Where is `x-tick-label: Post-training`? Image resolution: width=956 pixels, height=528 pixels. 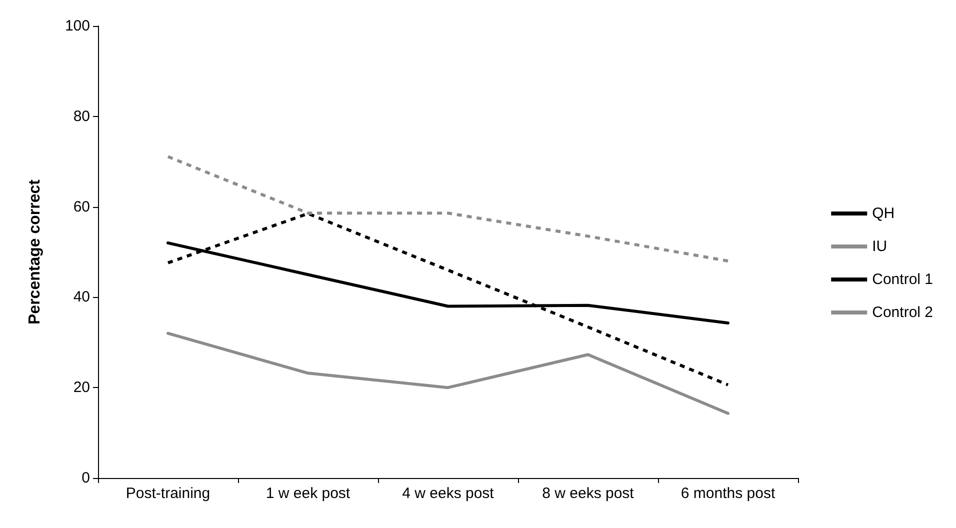
x-tick-label: Post-training is located at coordinates (168, 493).